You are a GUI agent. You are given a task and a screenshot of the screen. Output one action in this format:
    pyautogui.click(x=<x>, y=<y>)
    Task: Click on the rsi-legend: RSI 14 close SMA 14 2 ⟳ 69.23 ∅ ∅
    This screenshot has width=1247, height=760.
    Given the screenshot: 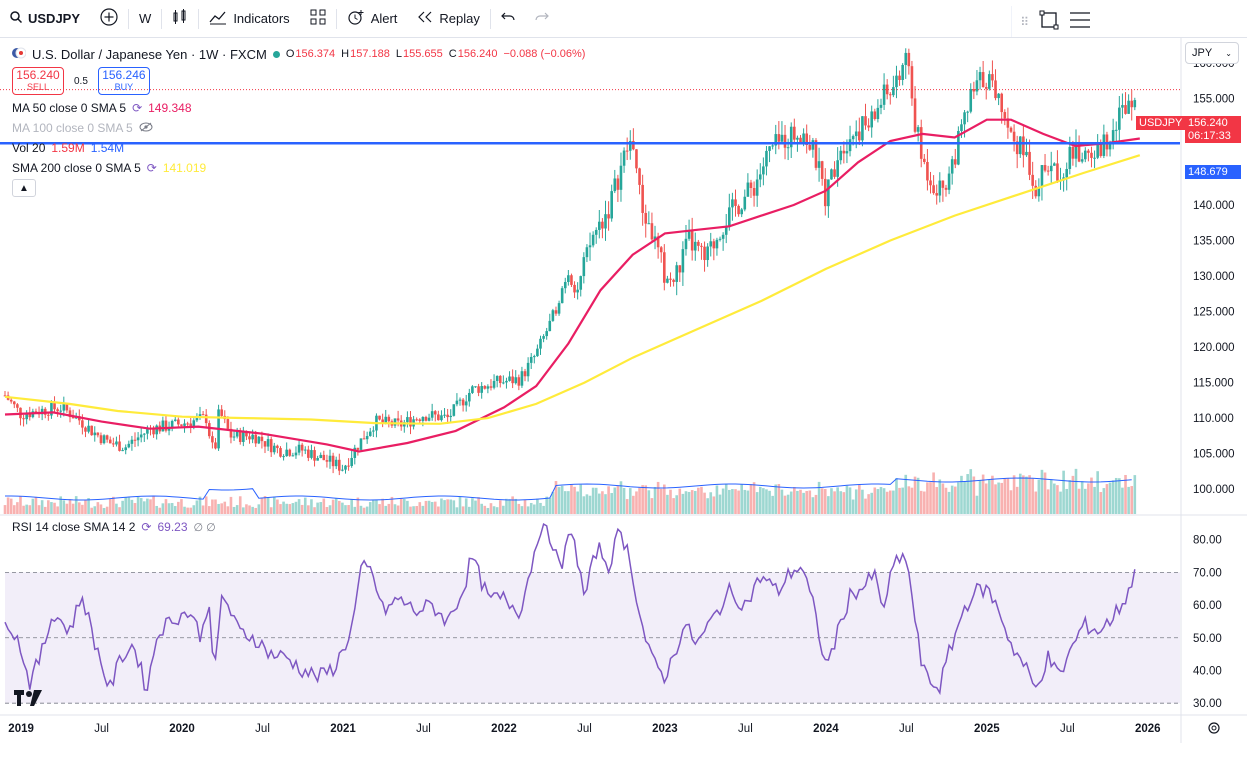 What is the action you would take?
    pyautogui.click(x=114, y=527)
    